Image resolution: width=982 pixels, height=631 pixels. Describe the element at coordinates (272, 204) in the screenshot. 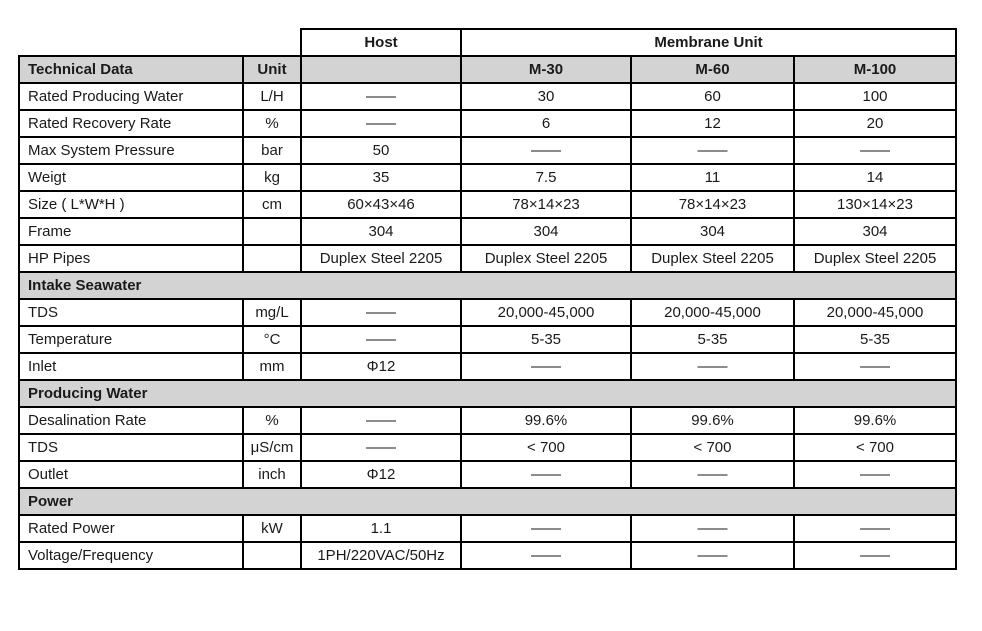

I see `unit-cell: cm` at that location.